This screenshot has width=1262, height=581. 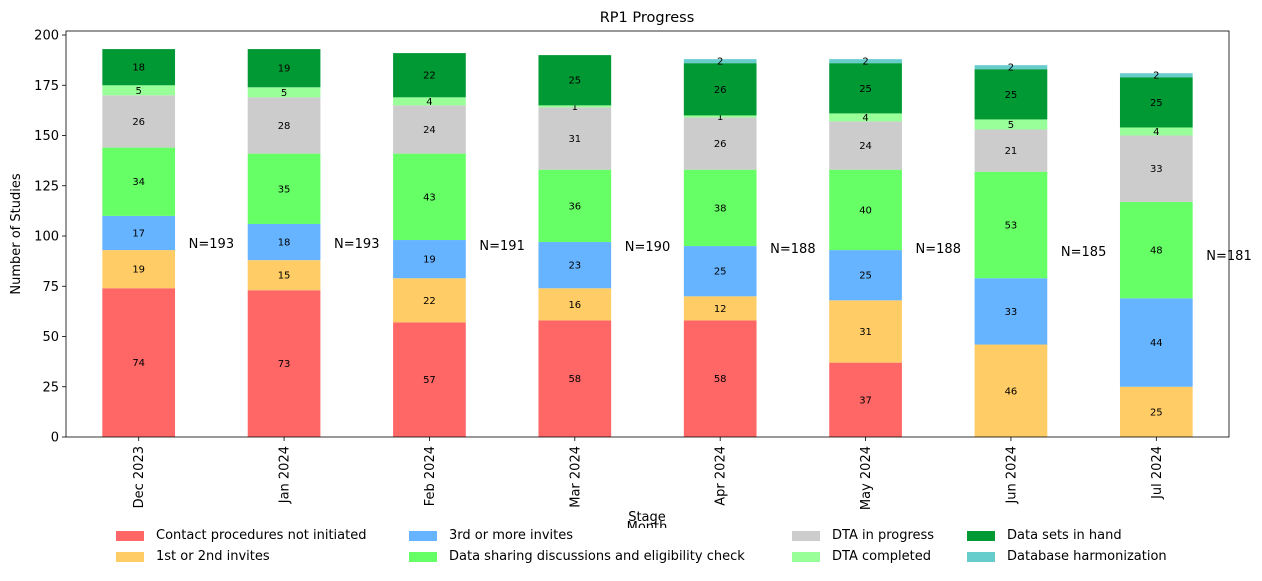 I want to click on x-tick-label: Apr 2024, so click(x=721, y=476).